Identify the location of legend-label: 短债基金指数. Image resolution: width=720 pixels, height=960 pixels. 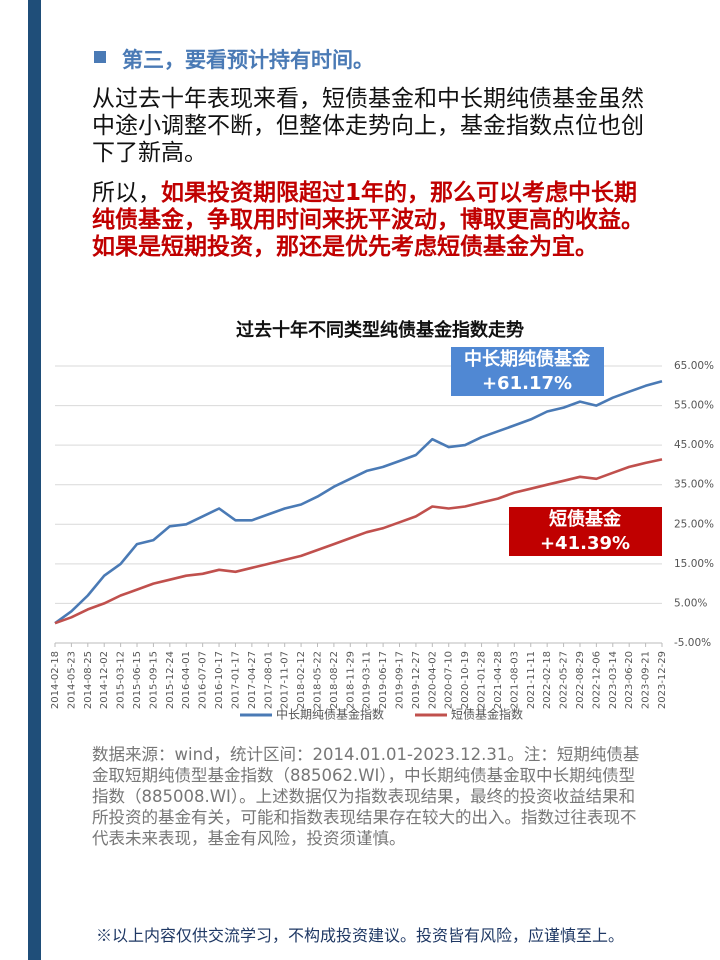
(487, 714).